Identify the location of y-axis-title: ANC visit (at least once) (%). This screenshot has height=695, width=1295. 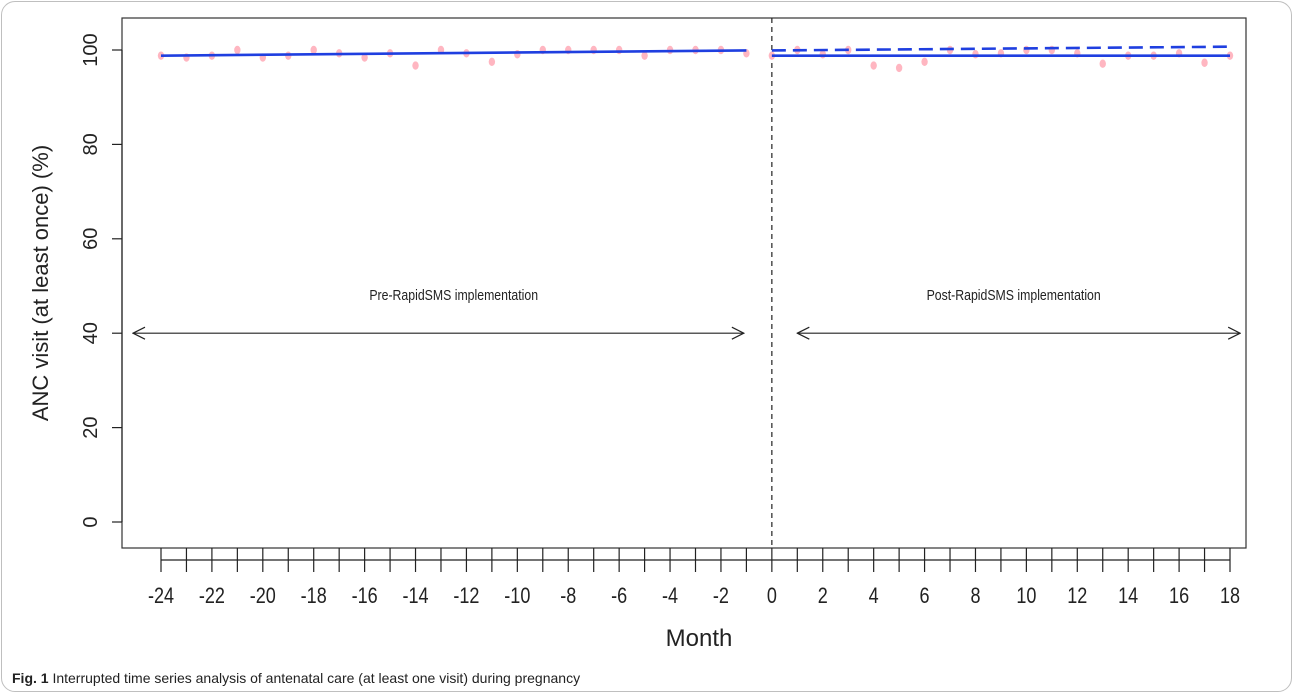
(40, 283).